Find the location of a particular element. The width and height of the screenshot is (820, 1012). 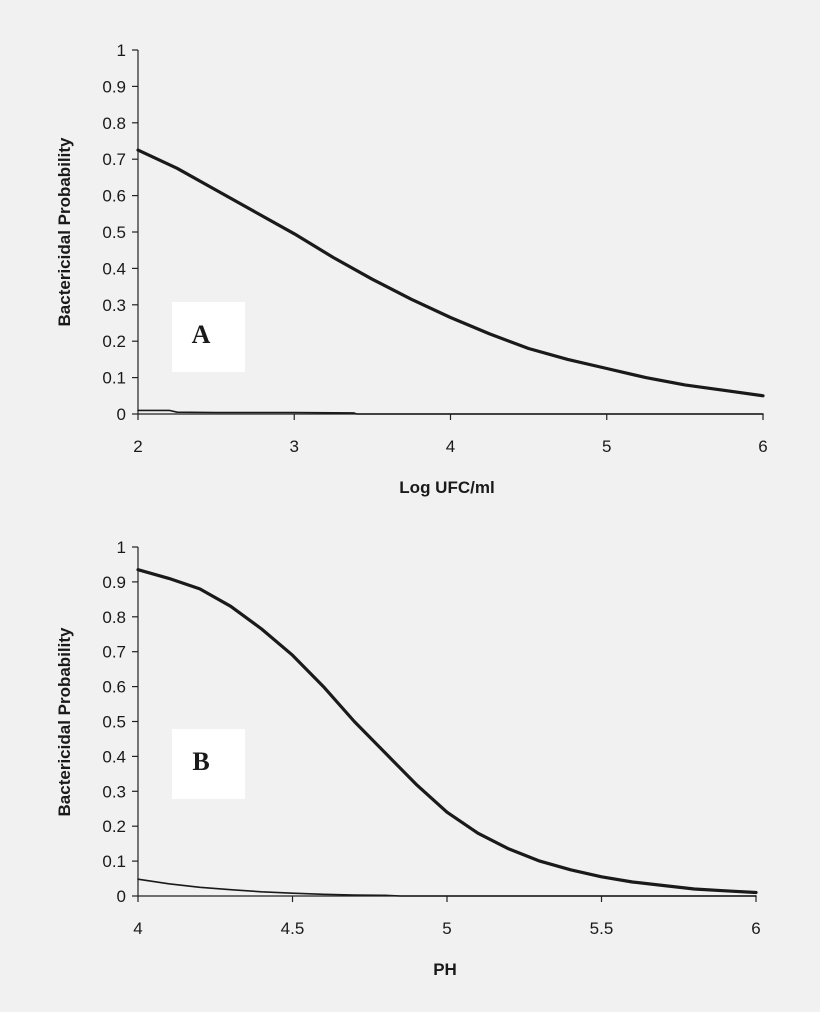

x-ticks: 4 4.5 5 5.5 6 is located at coordinates (447, 917).